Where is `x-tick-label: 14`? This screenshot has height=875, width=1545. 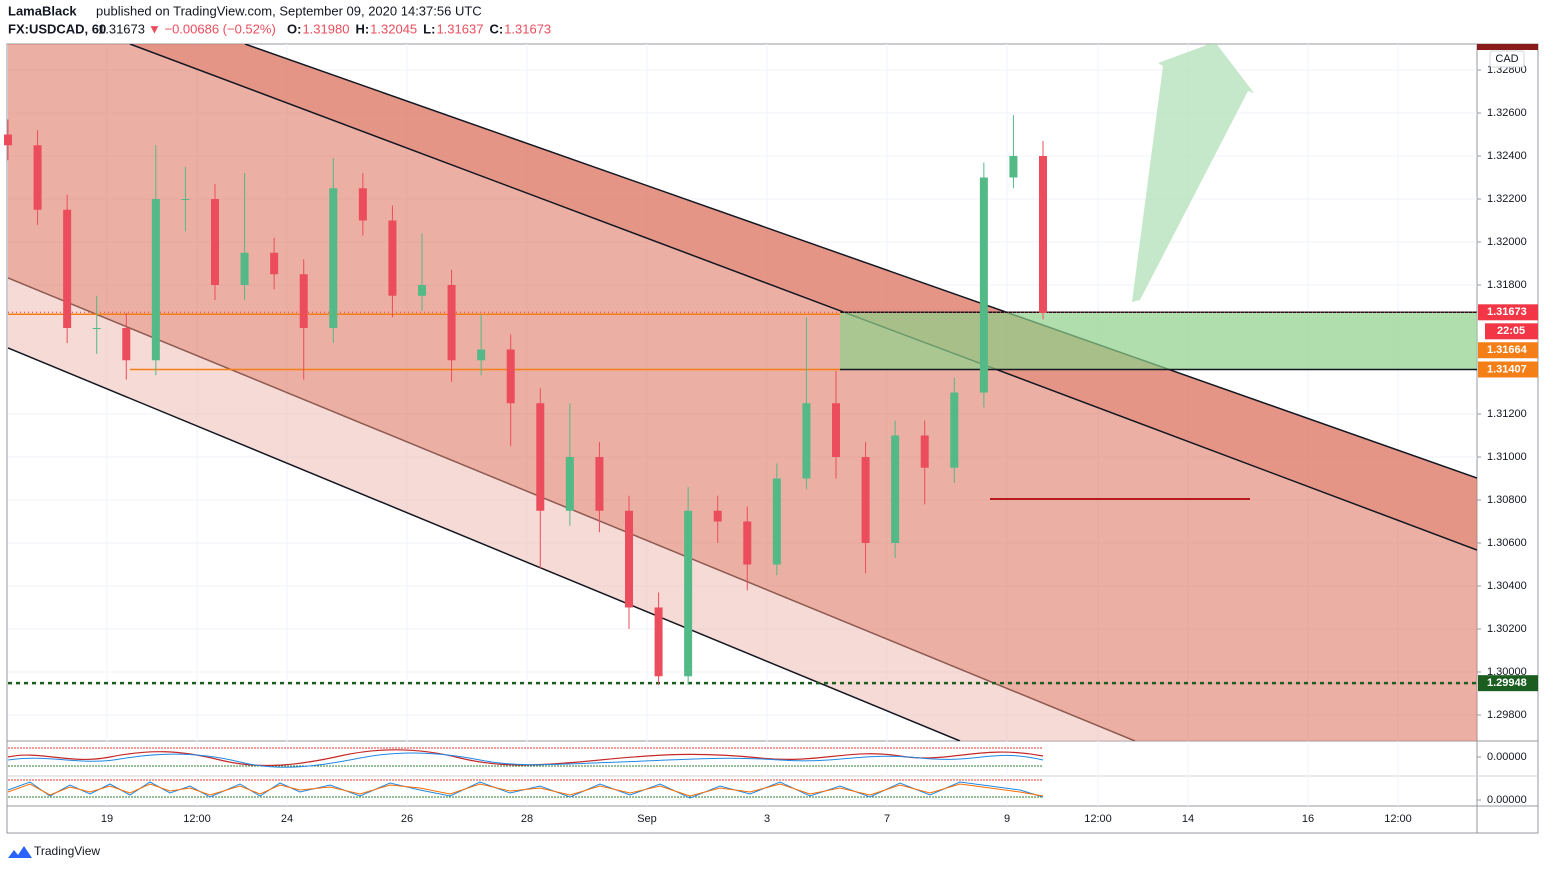 x-tick-label: 14 is located at coordinates (1188, 819).